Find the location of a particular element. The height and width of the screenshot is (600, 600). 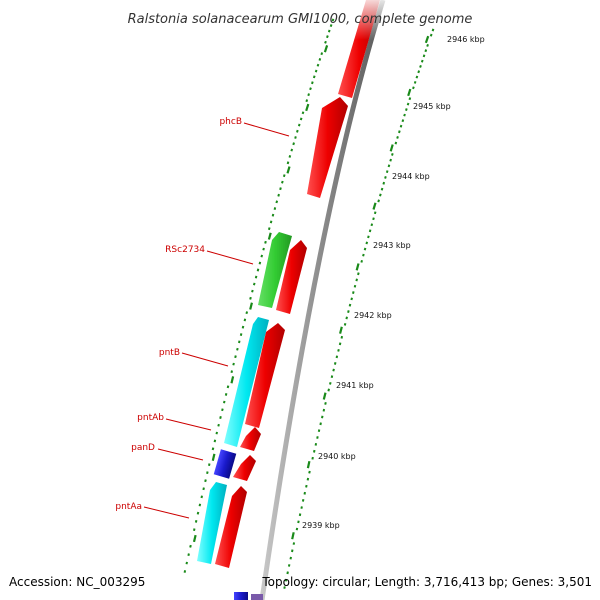

accession-text: Accession: NC_003295 is located at coordinates (77, 582).